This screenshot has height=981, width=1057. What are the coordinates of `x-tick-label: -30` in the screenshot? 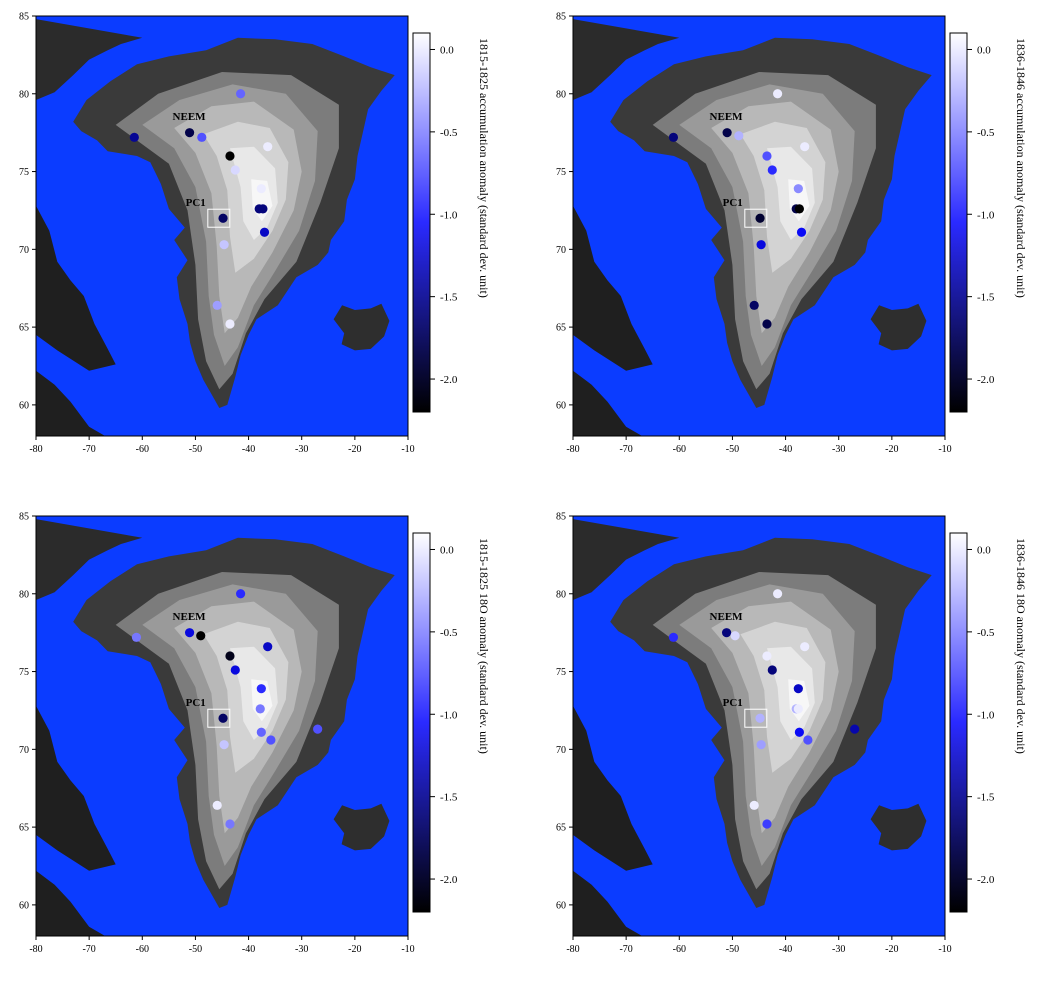 It's located at (301, 949).